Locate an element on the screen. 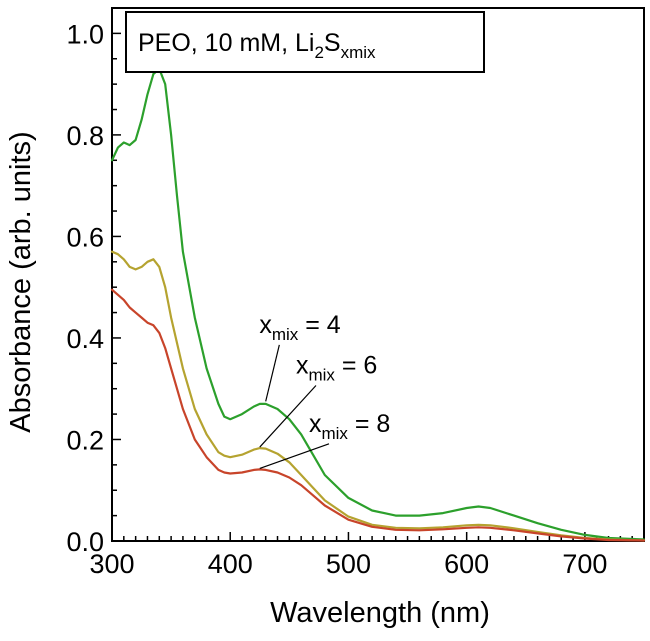 This screenshot has height=641, width=650. legend-box: PEO, 10 mM, Li2Sxmix is located at coordinates (305, 42).